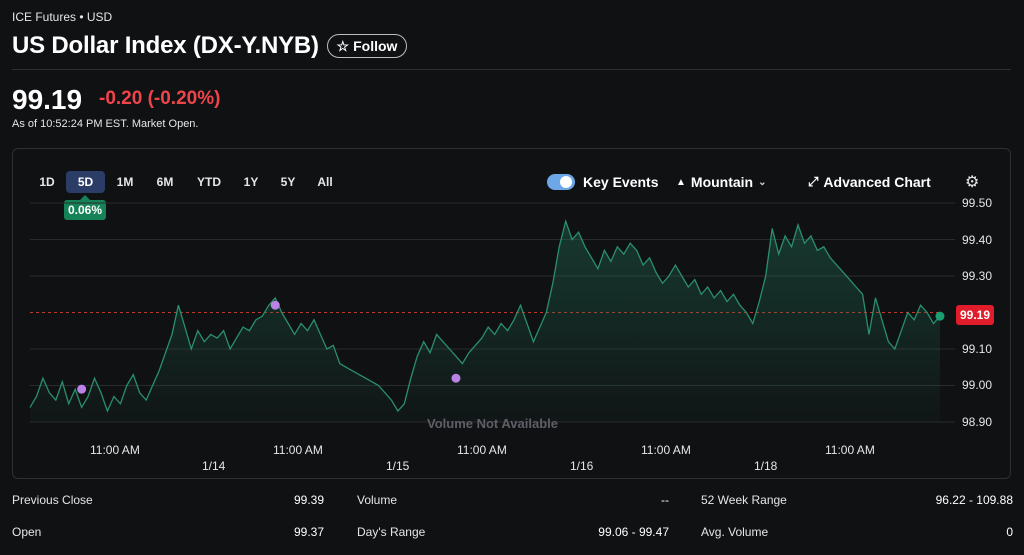  What do you see at coordinates (681, 182) in the screenshot?
I see `mountain-icon: ▲` at bounding box center [681, 182].